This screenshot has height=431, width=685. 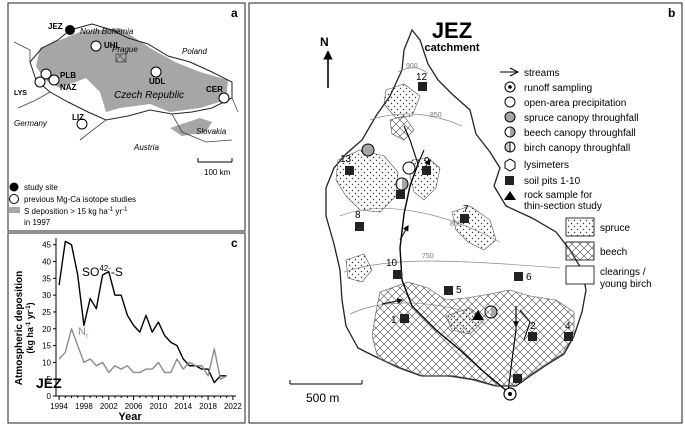 What do you see at coordinates (37, 222) in the screenshot?
I see `legend-s-deposition-year: in 1997` at bounding box center [37, 222].